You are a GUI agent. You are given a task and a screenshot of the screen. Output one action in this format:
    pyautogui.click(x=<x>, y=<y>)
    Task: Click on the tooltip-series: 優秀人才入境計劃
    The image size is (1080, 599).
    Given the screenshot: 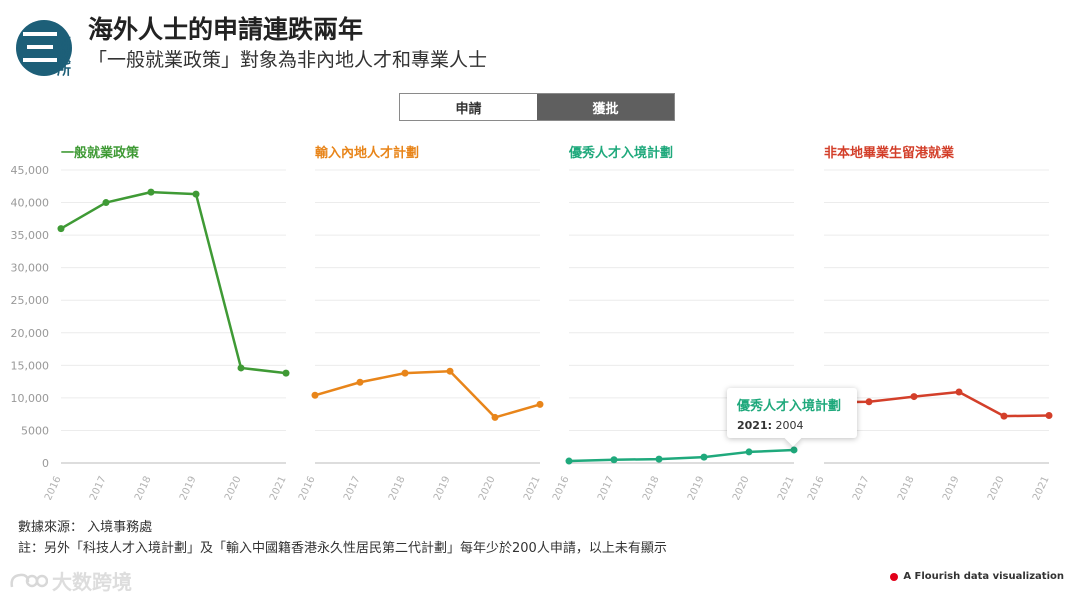 What is the action you would take?
    pyautogui.click(x=789, y=406)
    